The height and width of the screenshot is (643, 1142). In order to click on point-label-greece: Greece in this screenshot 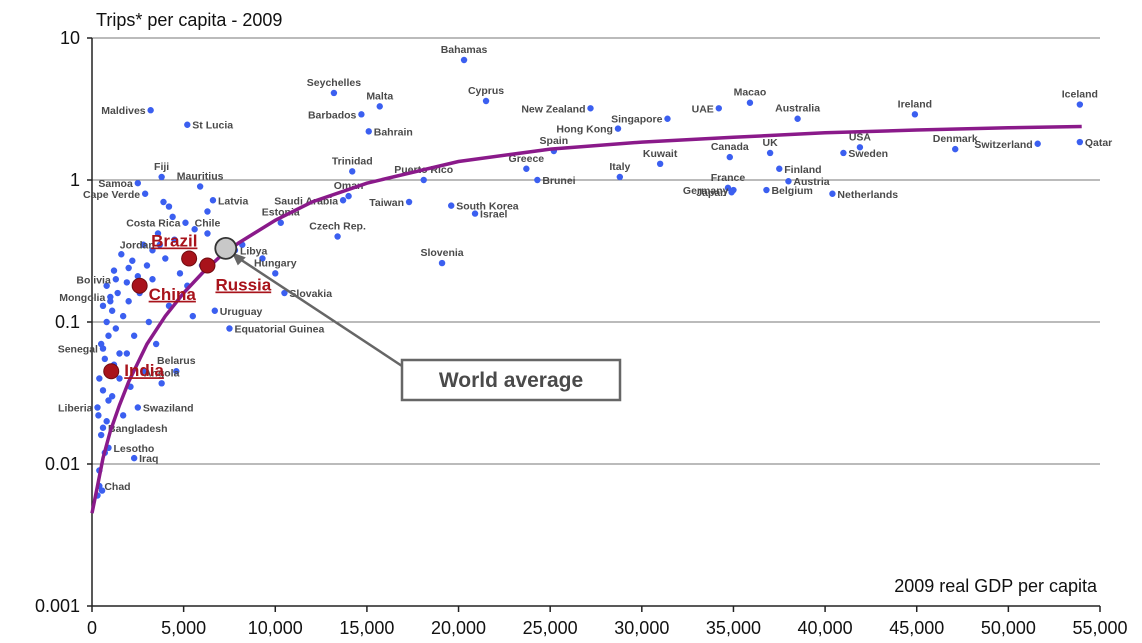, I will do `click(527, 159)`.